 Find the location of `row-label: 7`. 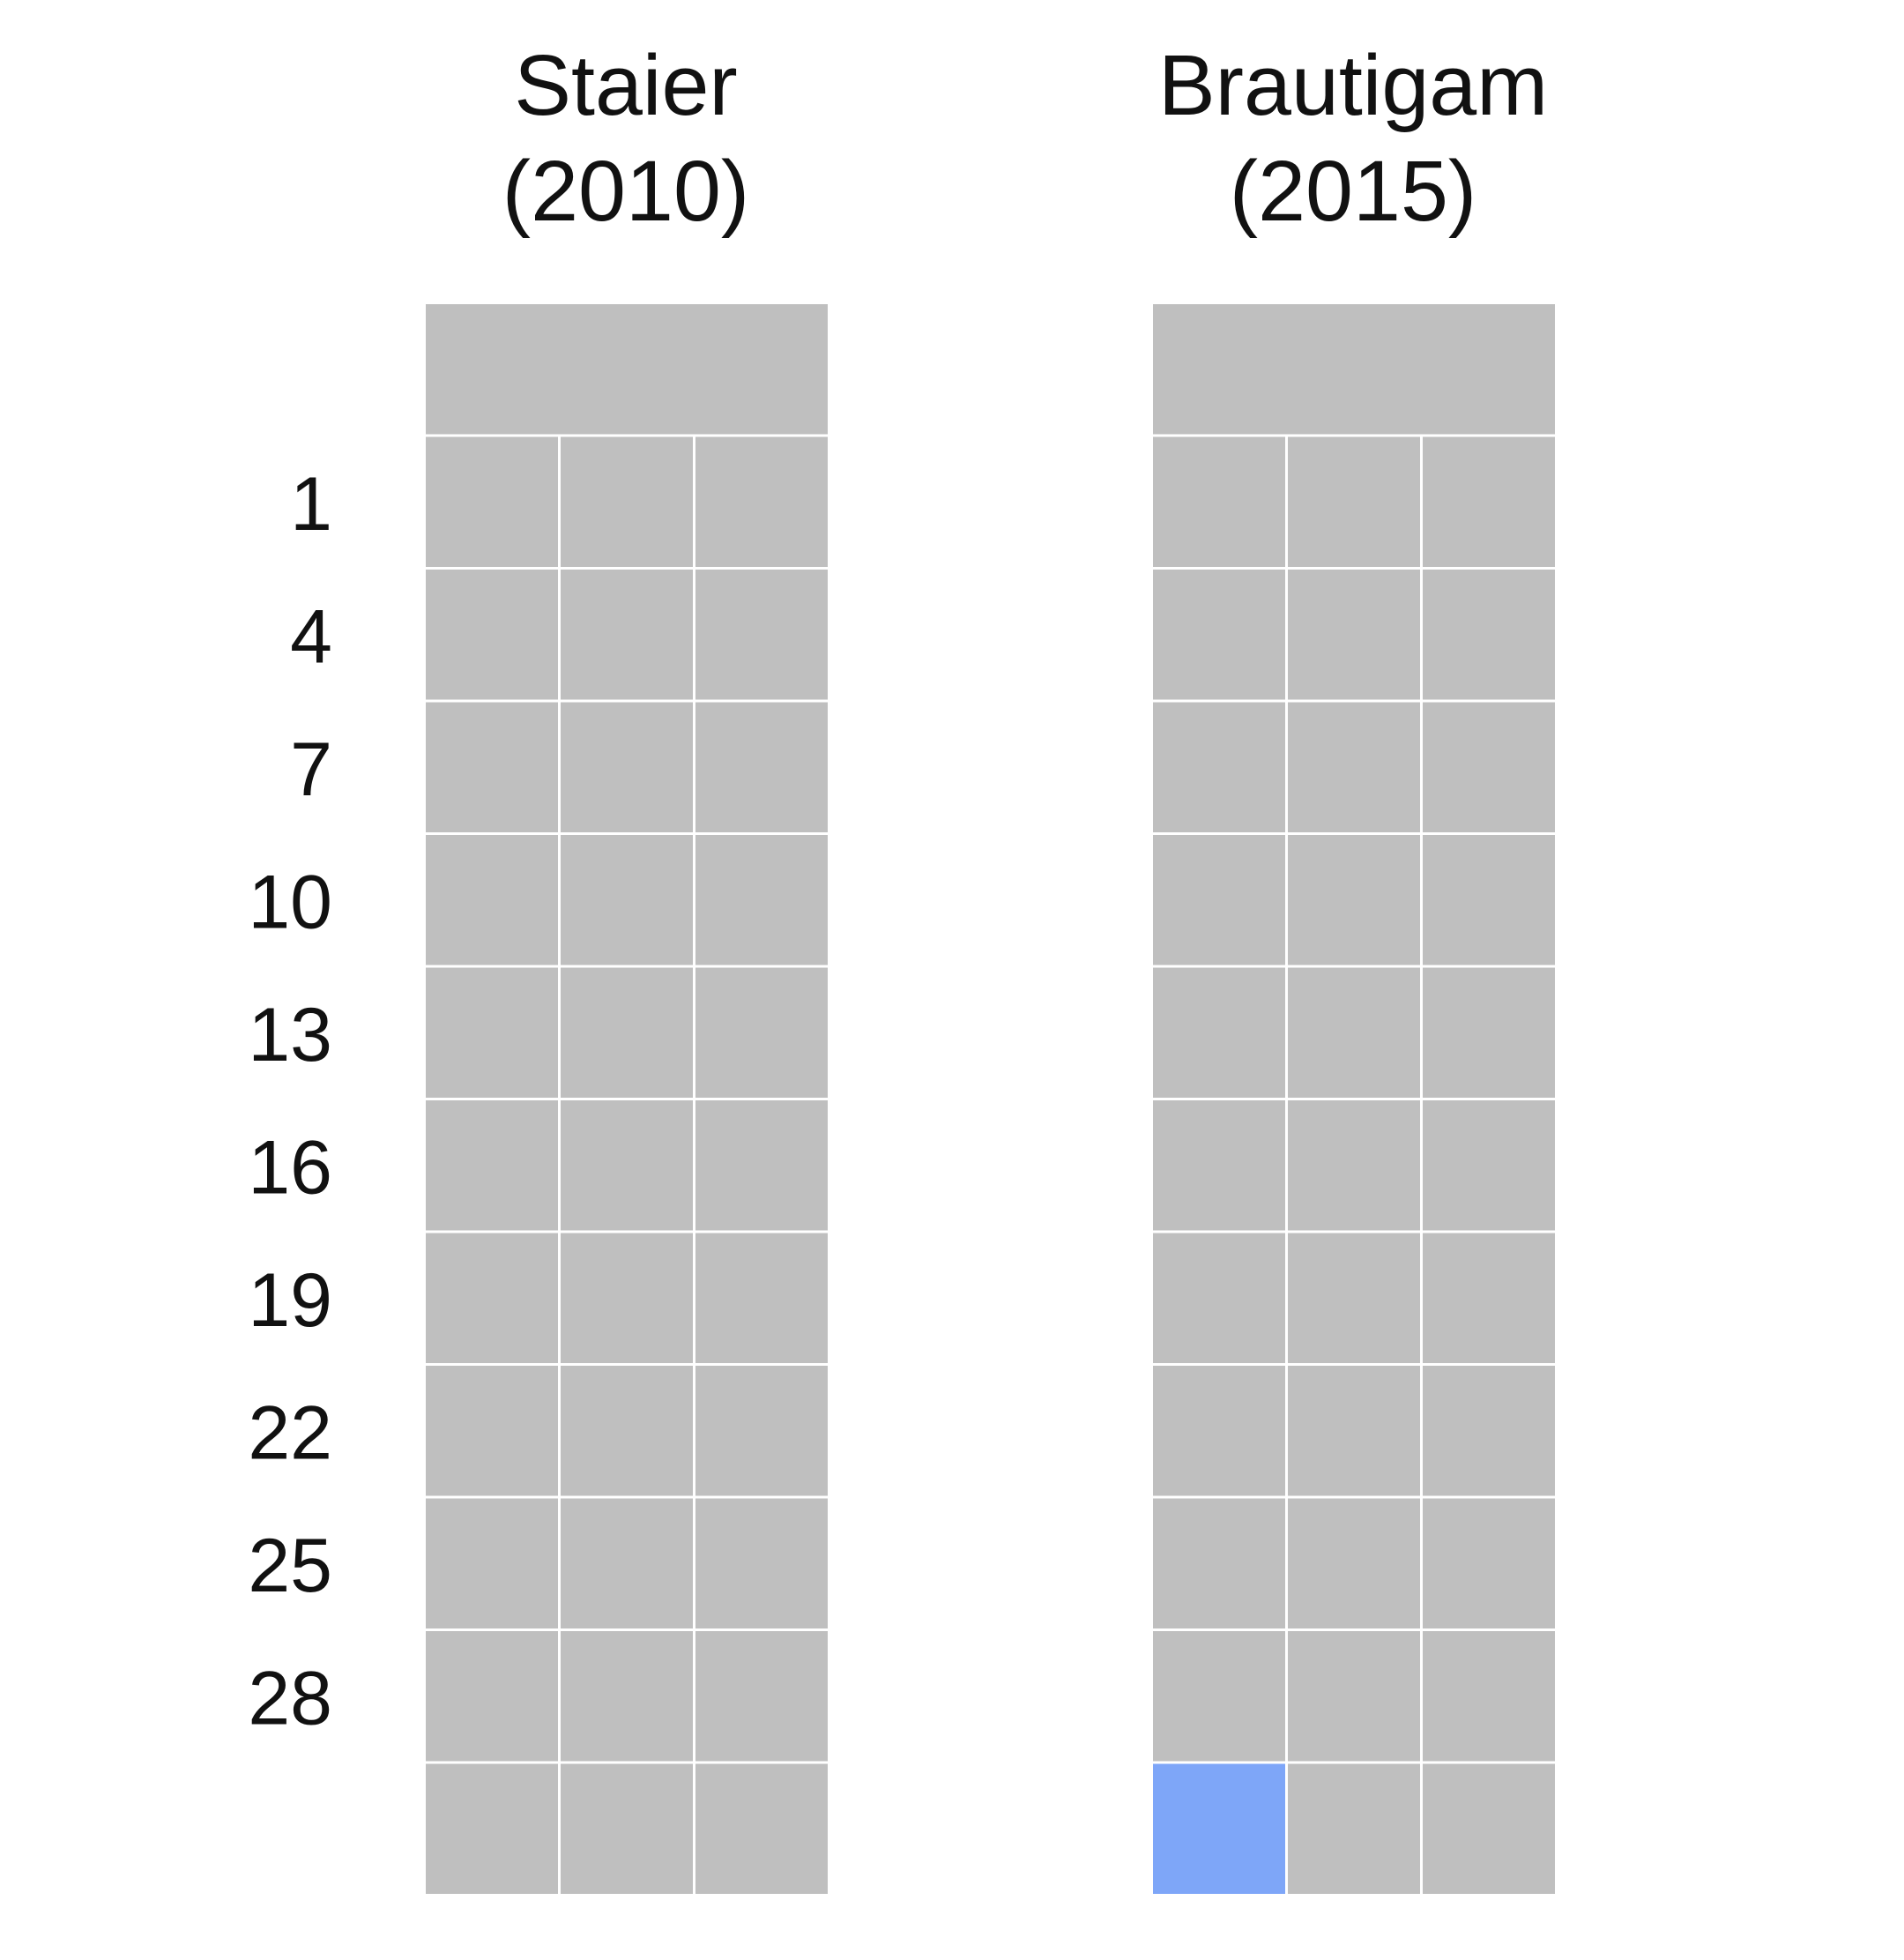

row-label: 7 is located at coordinates (311, 769).